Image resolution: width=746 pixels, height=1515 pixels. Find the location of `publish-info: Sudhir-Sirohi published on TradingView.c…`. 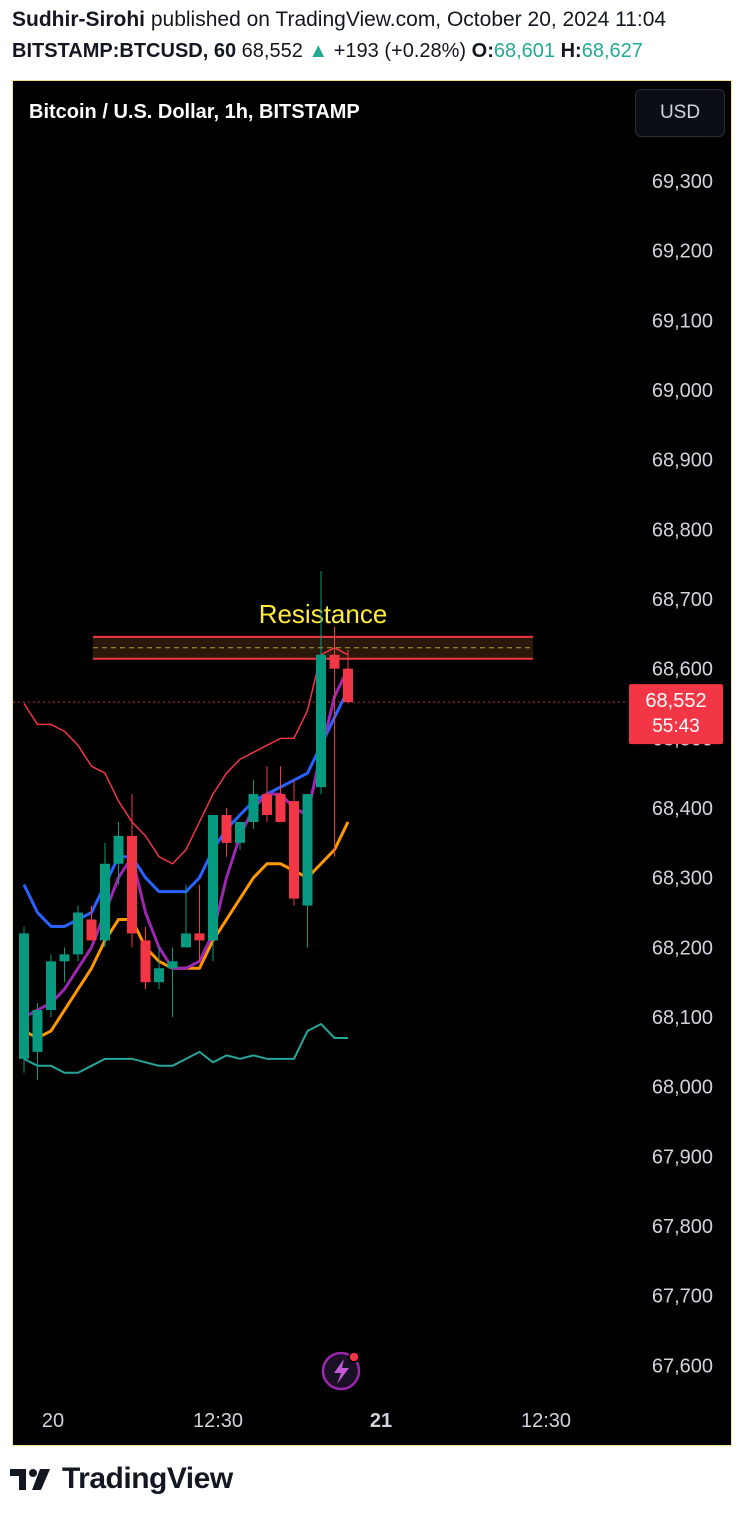

publish-info: Sudhir-Sirohi published on TradingView.c… is located at coordinates (339, 20).